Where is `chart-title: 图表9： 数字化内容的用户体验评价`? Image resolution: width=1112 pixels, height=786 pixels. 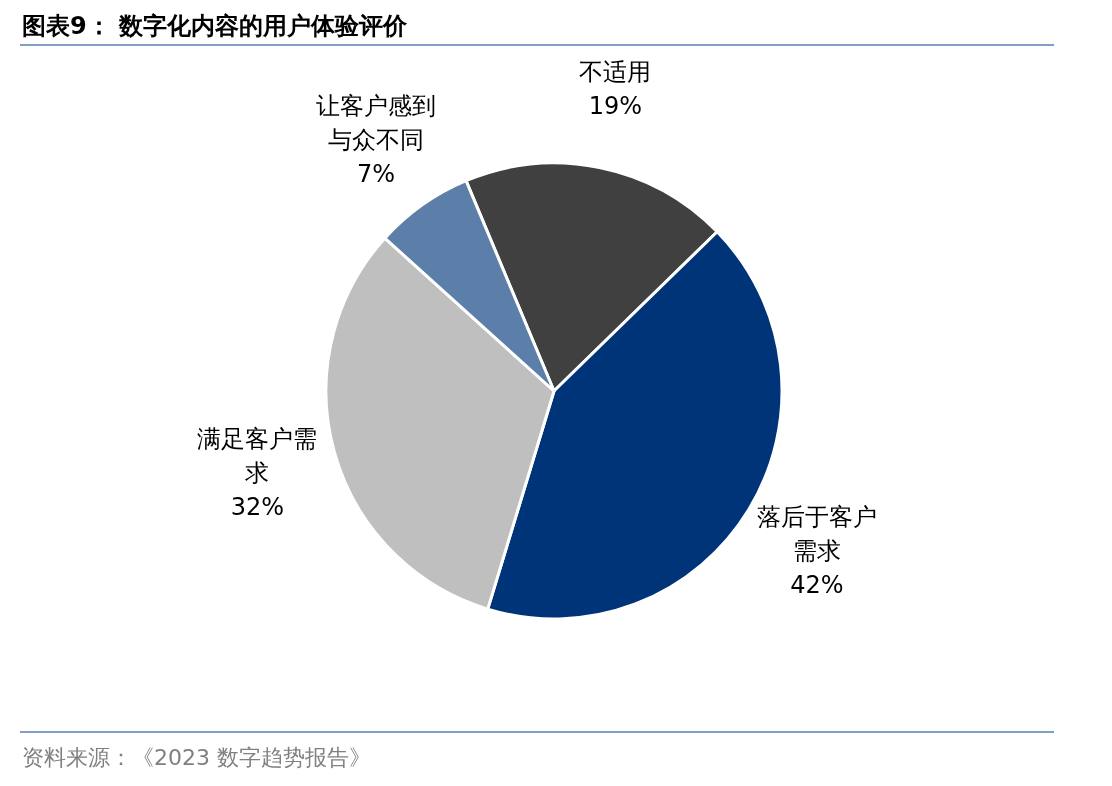
chart-title: 图表9： 数字化内容的用户体验评价 is located at coordinates (215, 26).